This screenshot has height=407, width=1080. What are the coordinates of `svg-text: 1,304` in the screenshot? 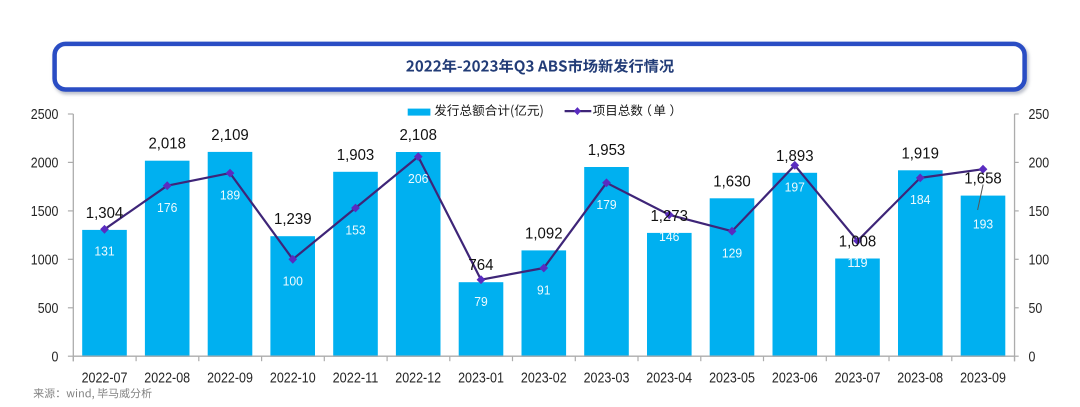 It's located at (105, 213).